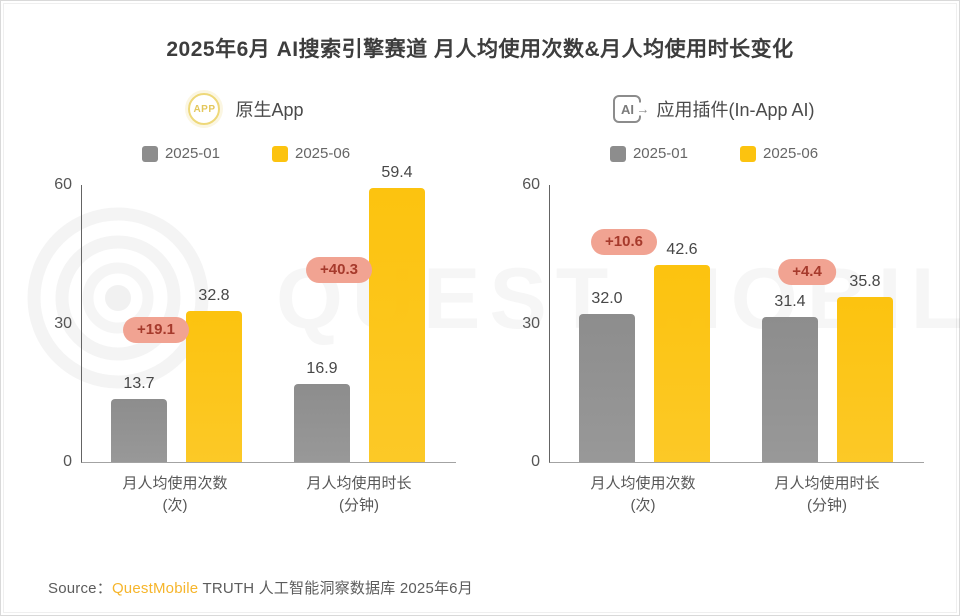  Describe the element at coordinates (480, 49) in the screenshot. I see `page-title: 2025年6月 AI搜索引擎赛道 月人均使用次数&月人均使用时长变化` at that location.